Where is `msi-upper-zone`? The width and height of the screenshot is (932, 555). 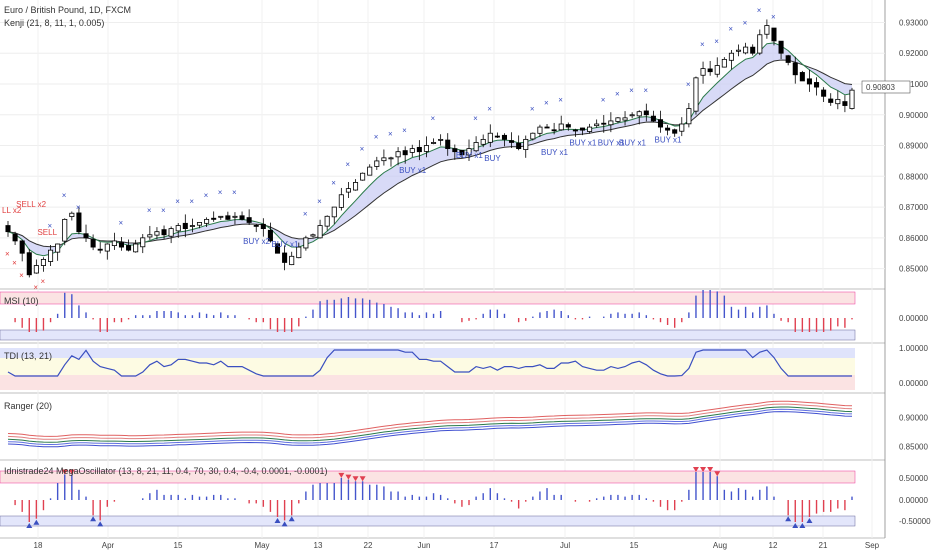
msi-upper-zone is located at coordinates (428, 298).